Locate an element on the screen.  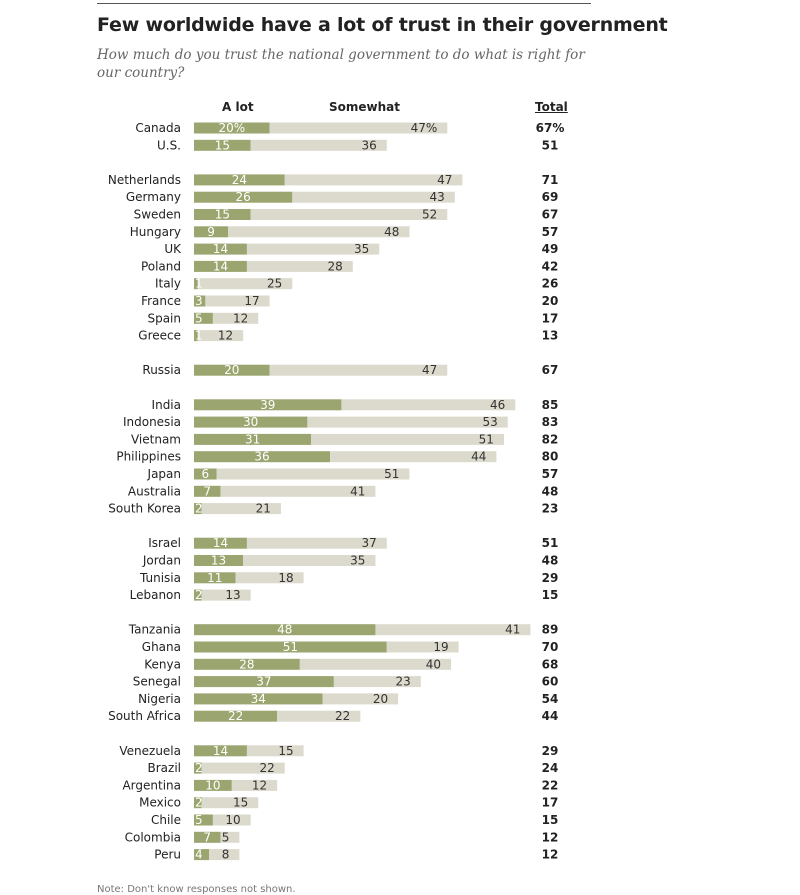
bar-somewhat-greece is located at coordinates (220, 336).